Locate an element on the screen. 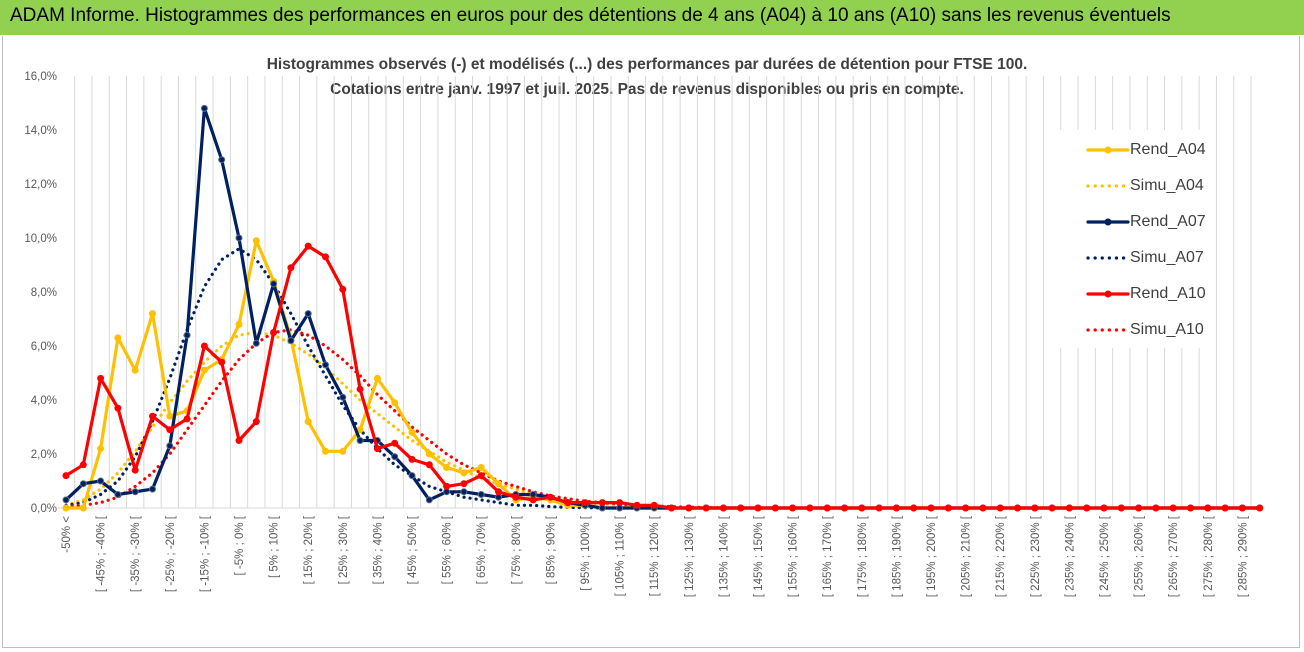  x-tick-label: [ 185% ; 190% [ is located at coordinates (897, 556).